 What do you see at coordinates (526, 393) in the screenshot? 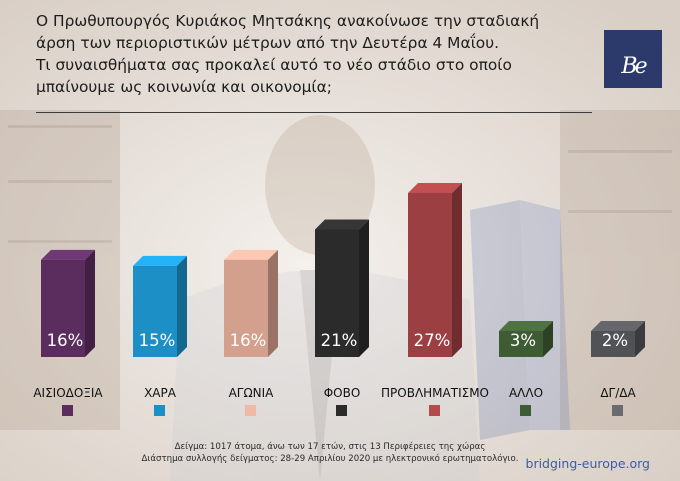
I see `category-label: ΑΛΛΟ` at bounding box center [526, 393].